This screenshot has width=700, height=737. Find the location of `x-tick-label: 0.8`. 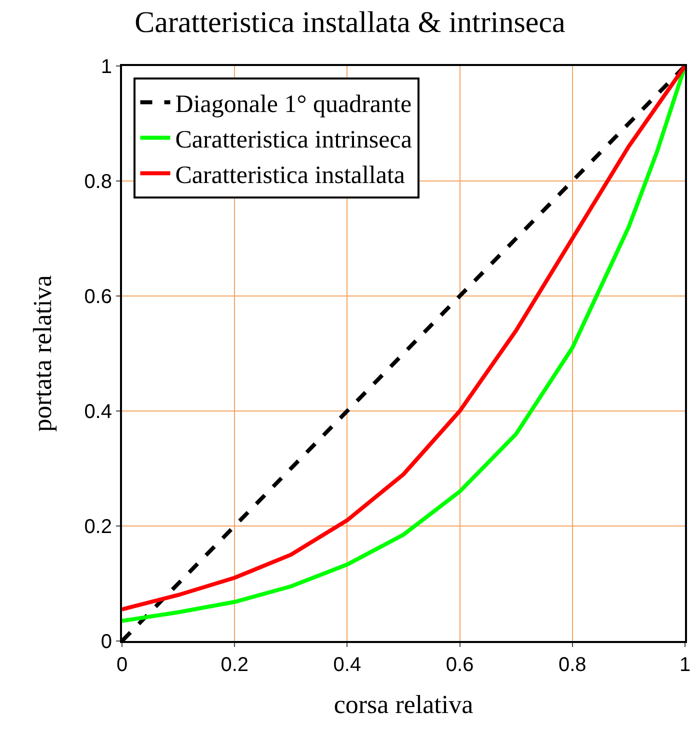

x-tick-label: 0.8 is located at coordinates (572, 665).